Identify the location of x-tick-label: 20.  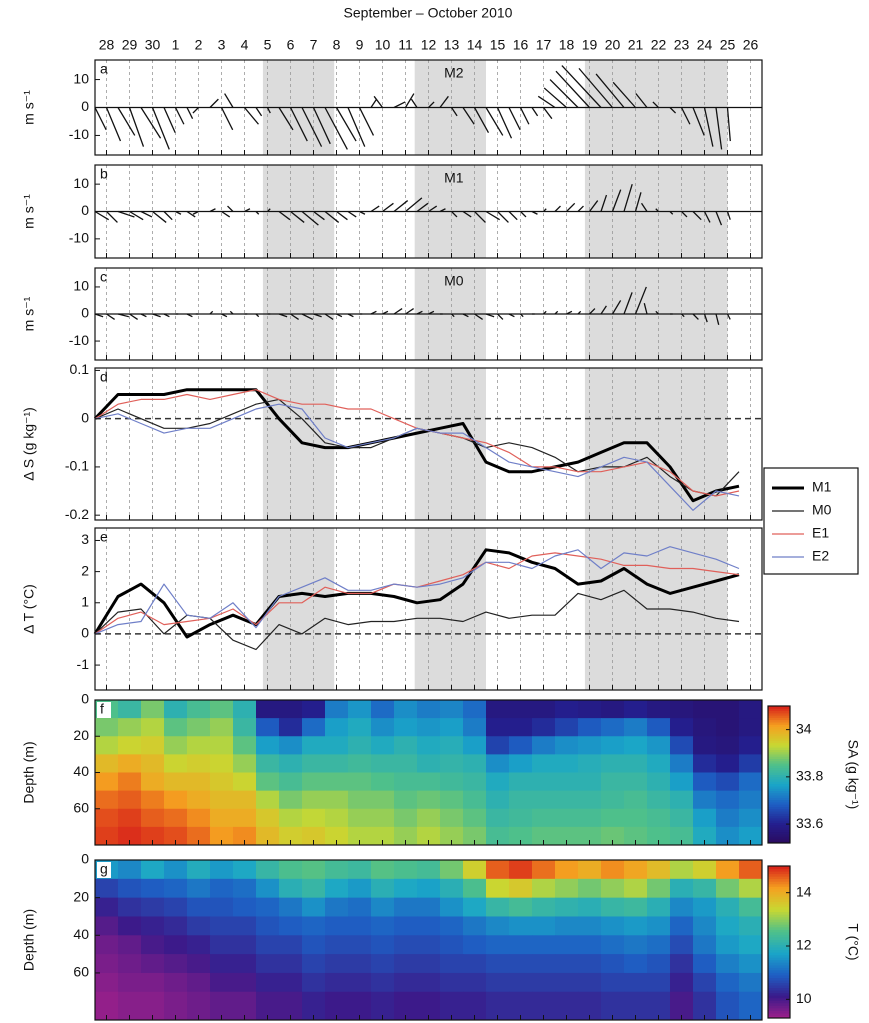
(613, 45).